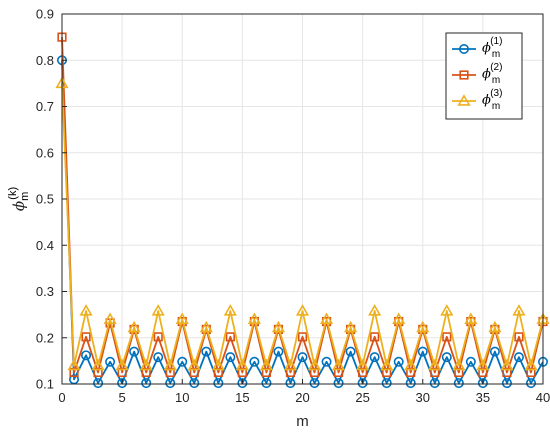 This screenshot has height=435, width=550. I want to click on y-tick-label: 0.1, so click(45, 384).